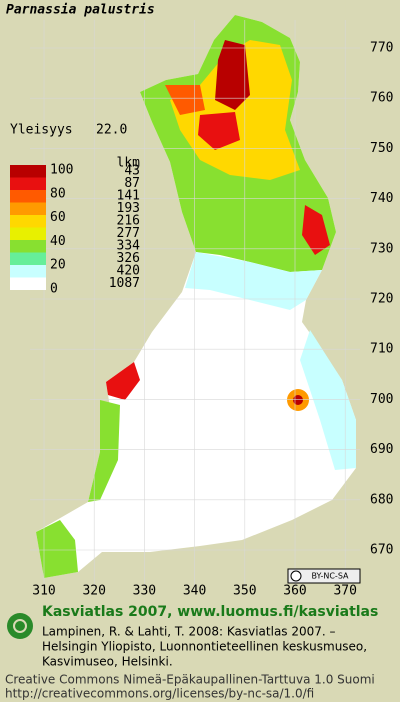 The height and width of the screenshot is (702, 400). I want to click on y-tick-label: 710, so click(381, 349).